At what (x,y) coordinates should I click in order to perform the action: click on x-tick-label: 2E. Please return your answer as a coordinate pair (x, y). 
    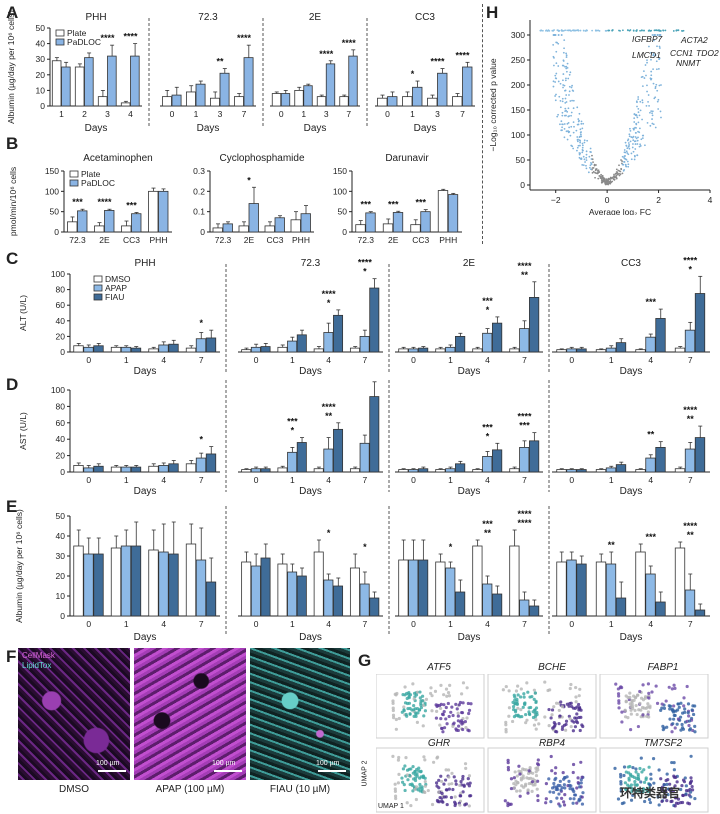
    Looking at the image, I should click on (393, 240).